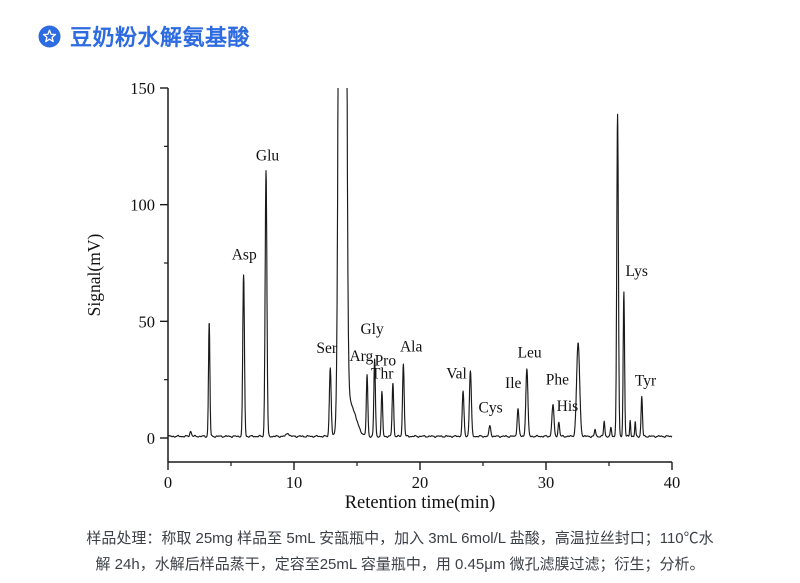 Image resolution: width=800 pixels, height=583 pixels. Describe the element at coordinates (361, 356) in the screenshot. I see `peak-label-arg: Arg` at that location.